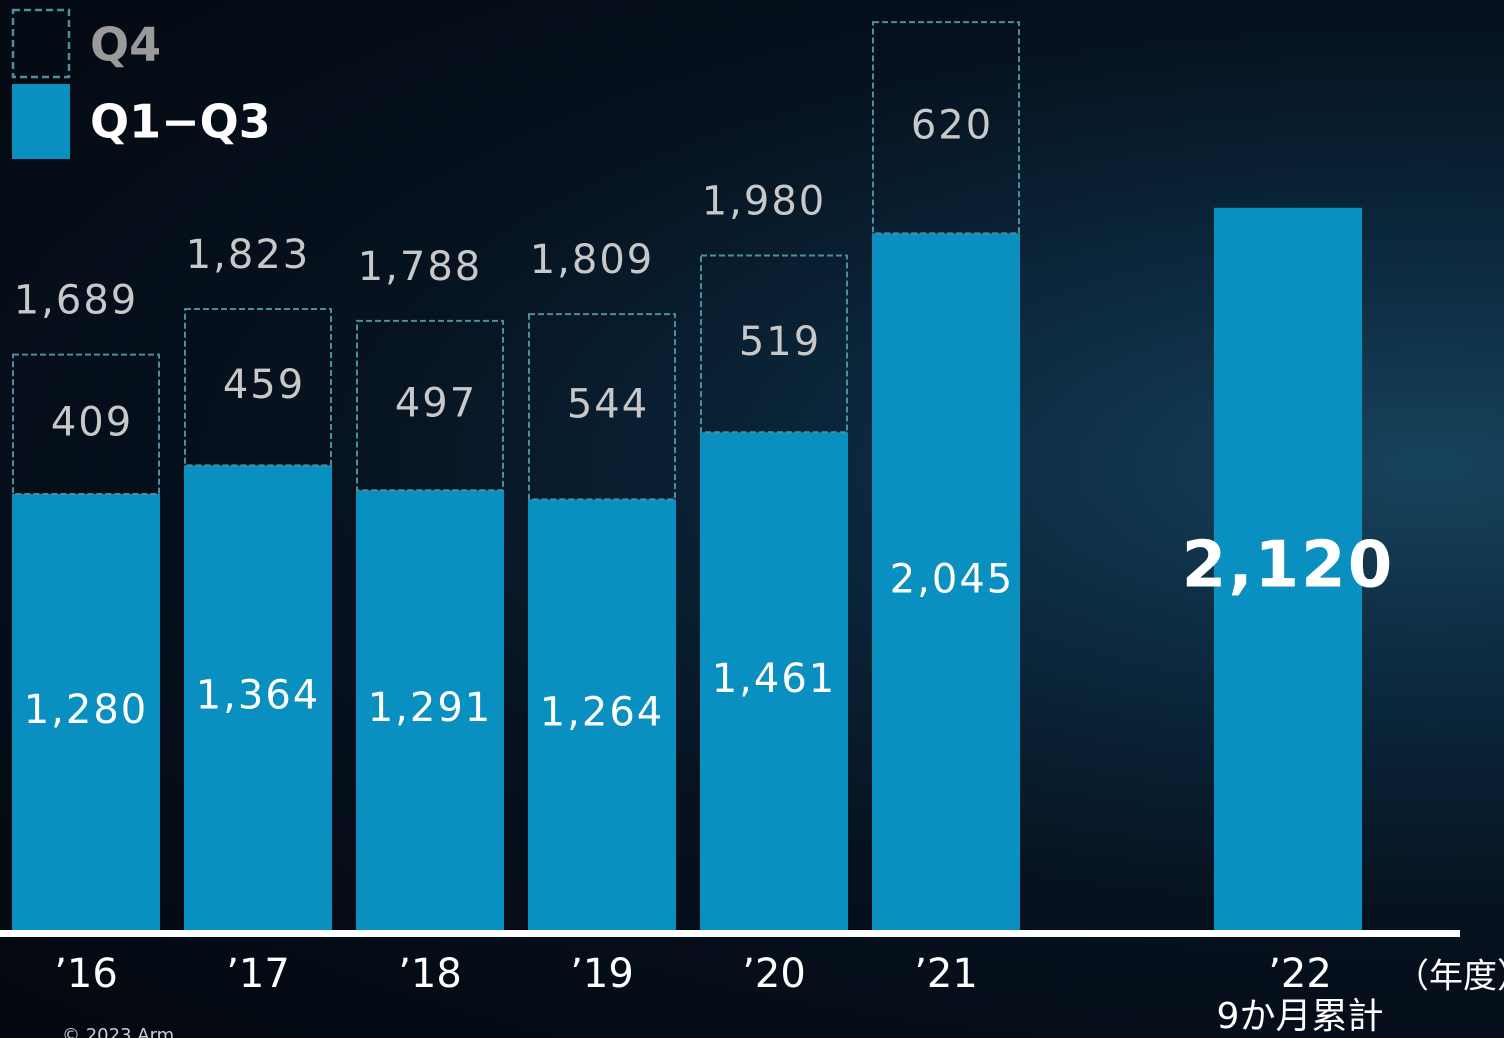 The height and width of the screenshot is (1038, 1504). I want to click on value-label: 2,120, so click(1288, 565).